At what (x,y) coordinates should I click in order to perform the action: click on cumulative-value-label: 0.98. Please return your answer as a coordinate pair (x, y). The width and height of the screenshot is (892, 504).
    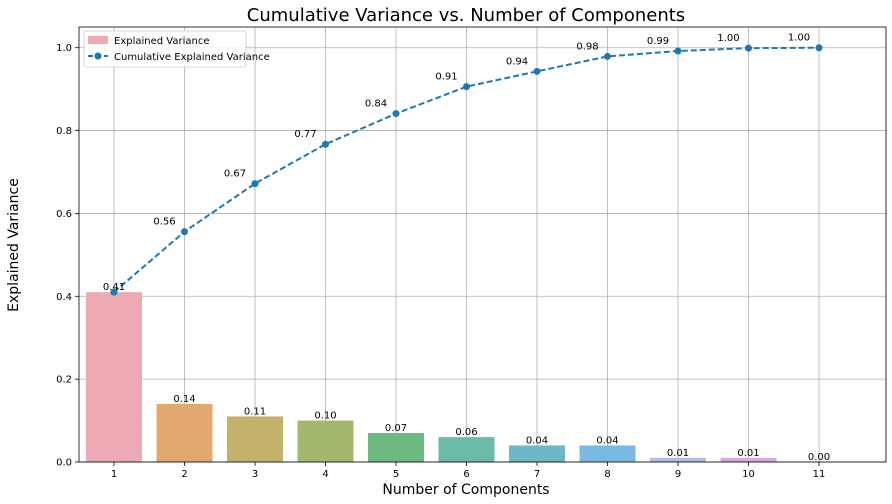
    Looking at the image, I should click on (587, 46).